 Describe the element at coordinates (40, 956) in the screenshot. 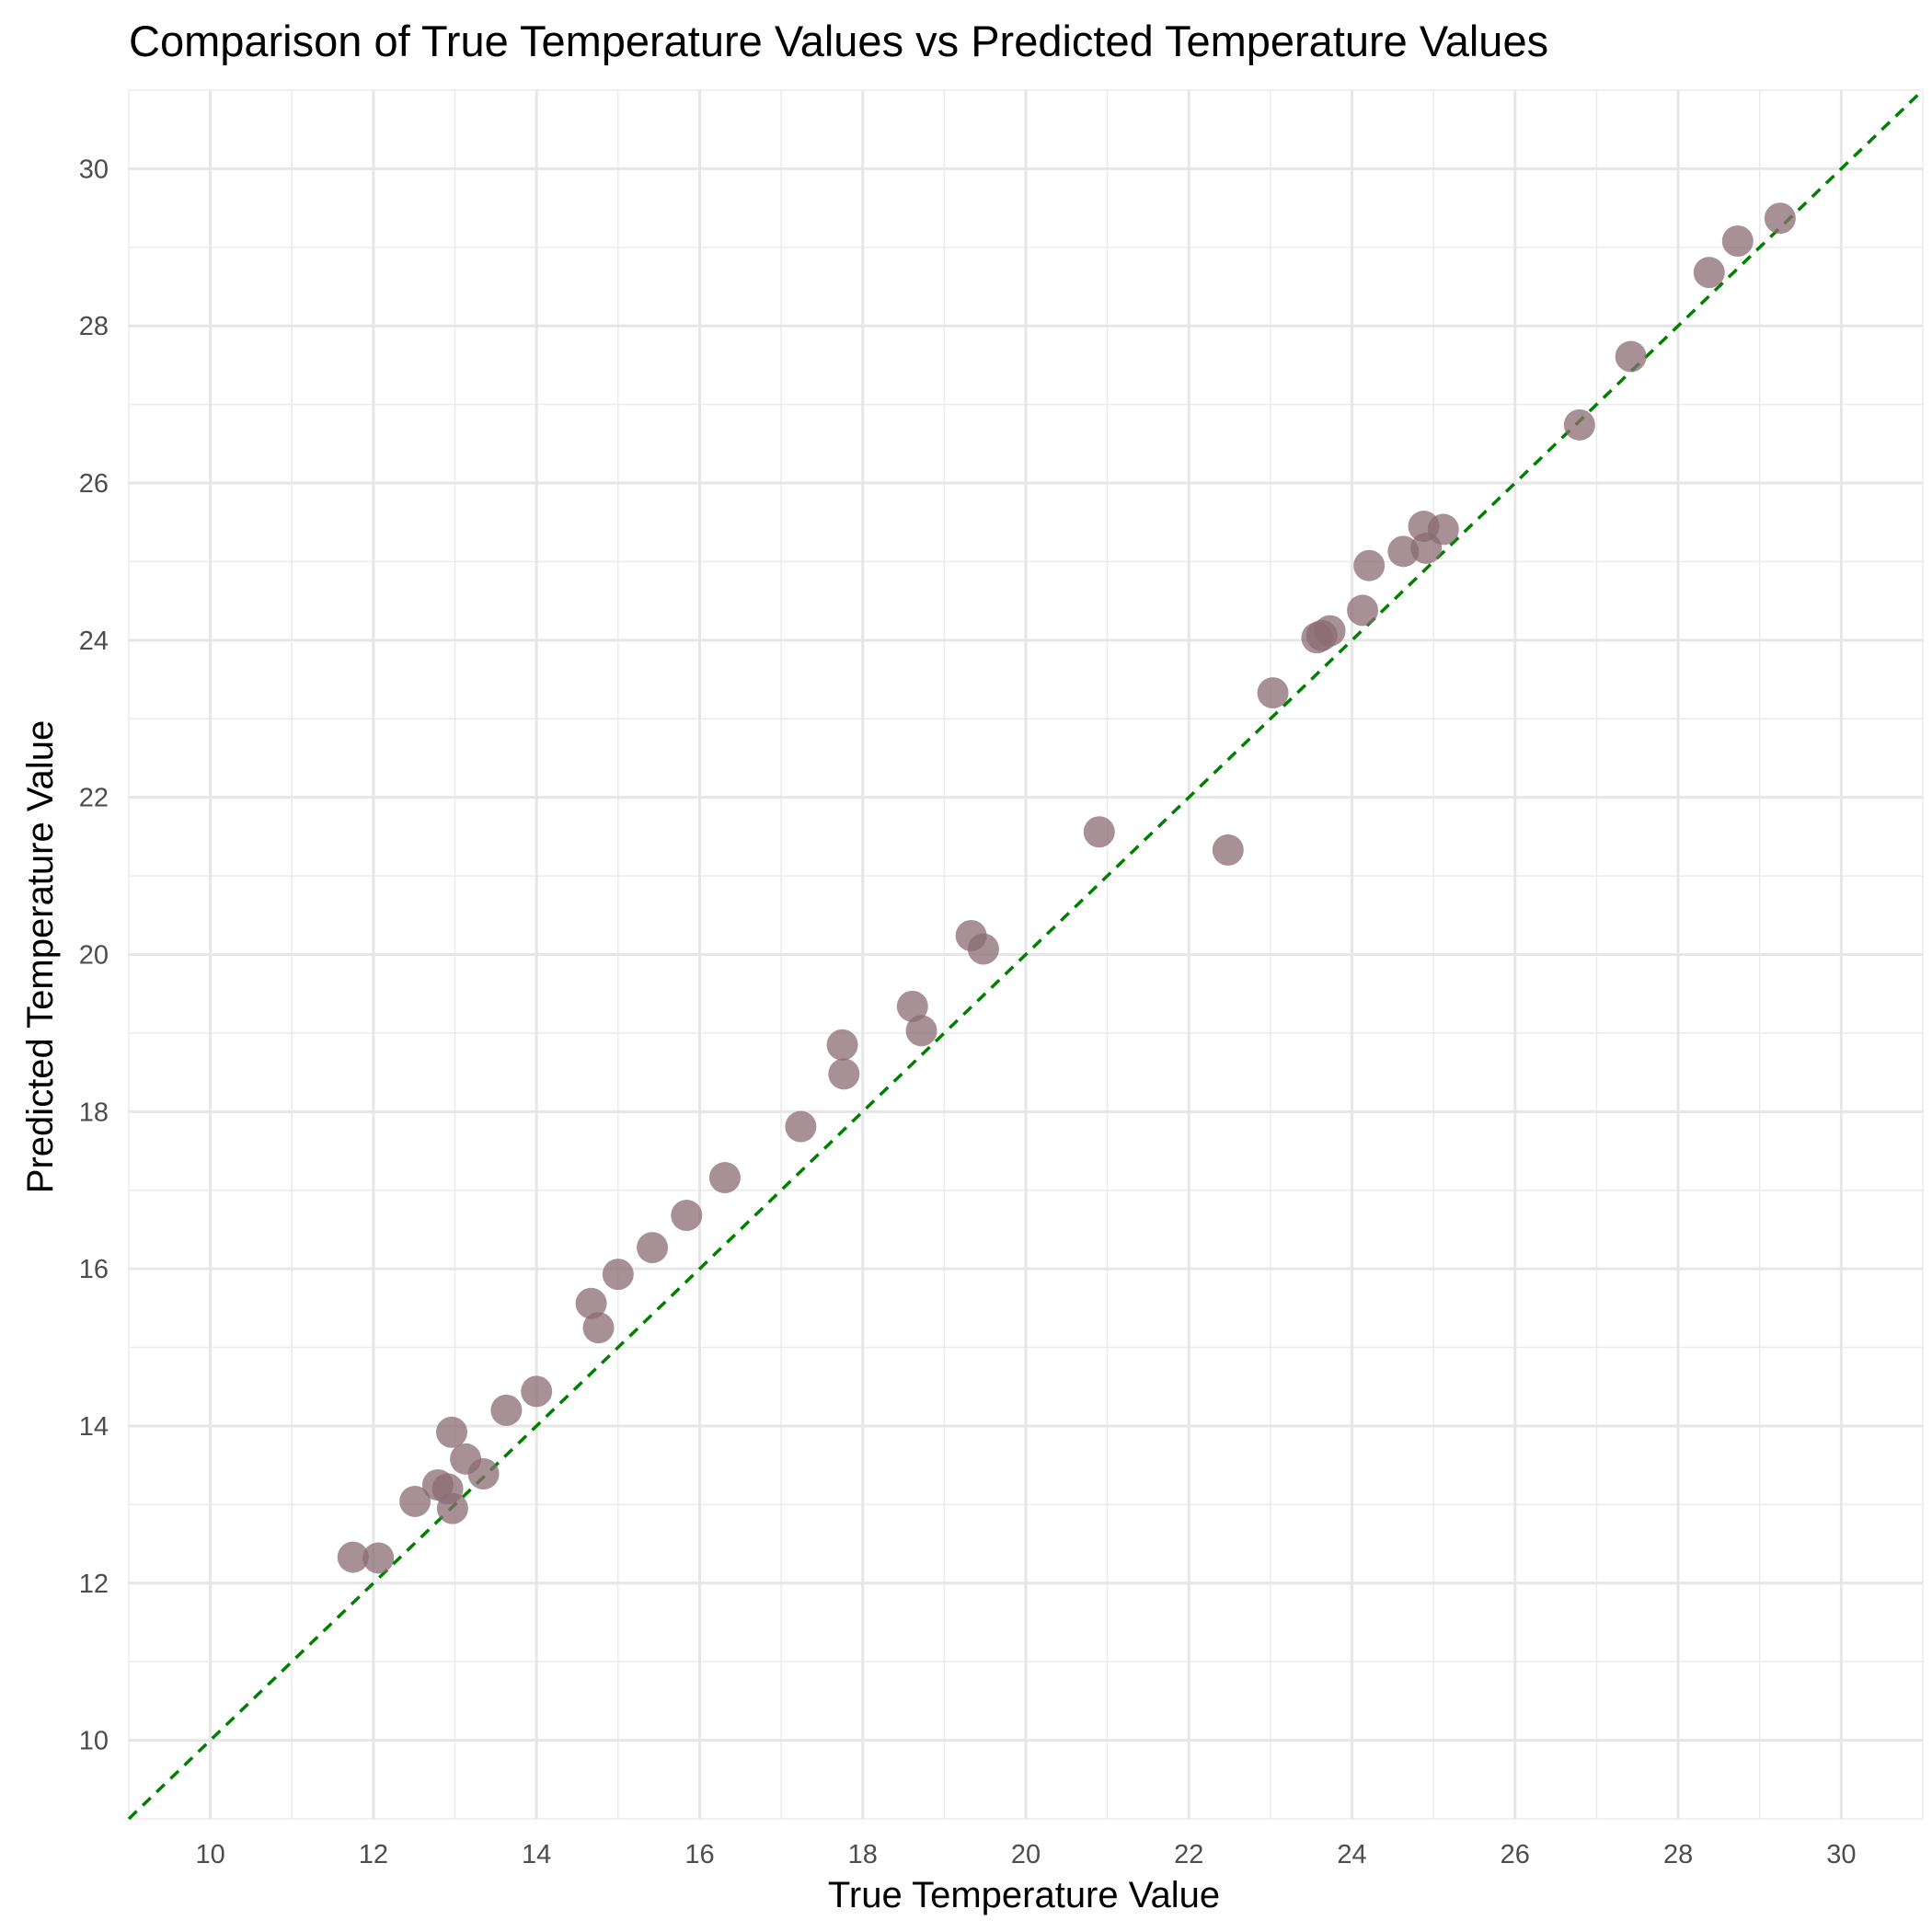

I see `y-axis-title: Predicted Temperature Value` at that location.